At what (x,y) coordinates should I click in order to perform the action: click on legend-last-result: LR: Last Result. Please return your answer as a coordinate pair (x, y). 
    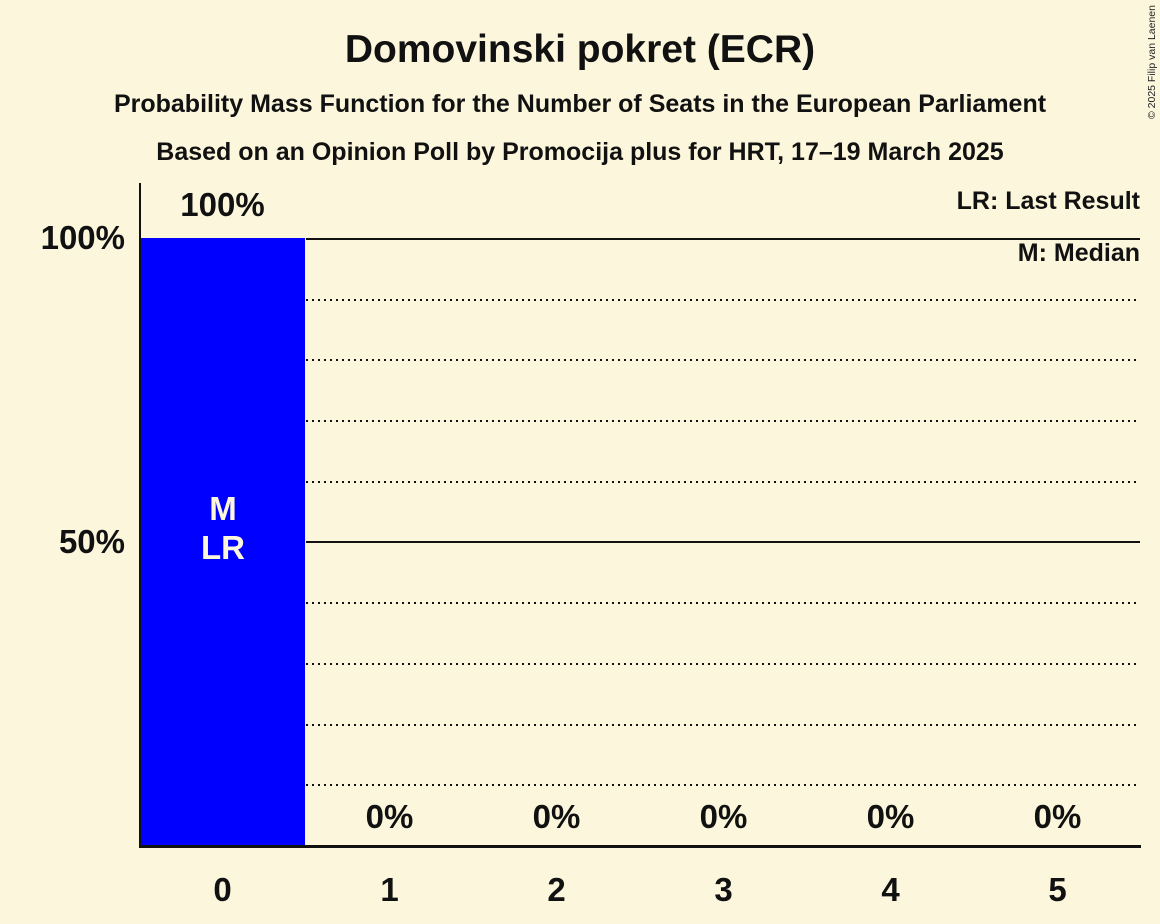
    Looking at the image, I should click on (1048, 201).